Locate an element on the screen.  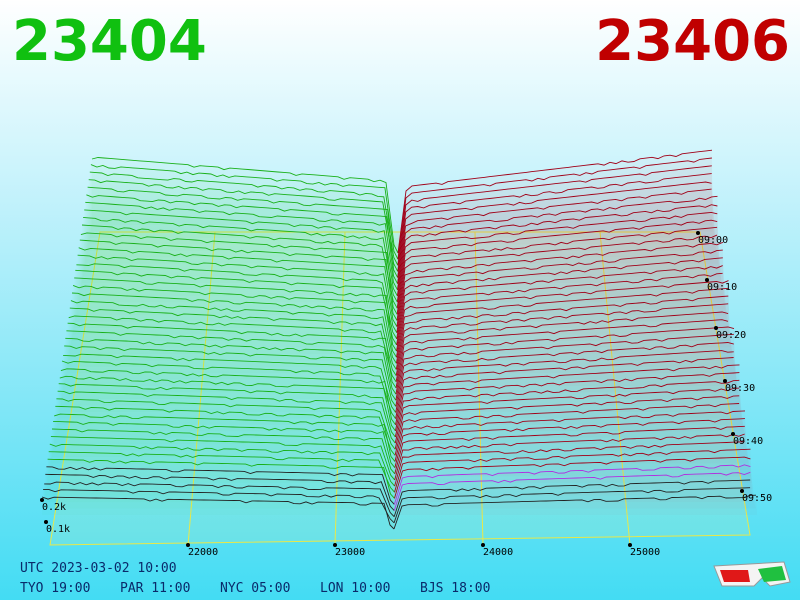
time-label: 09:50 is located at coordinates (757, 498).